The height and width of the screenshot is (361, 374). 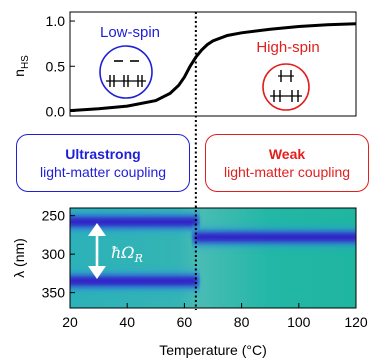 I want to click on y-tick-label: 250, so click(x=54, y=216).